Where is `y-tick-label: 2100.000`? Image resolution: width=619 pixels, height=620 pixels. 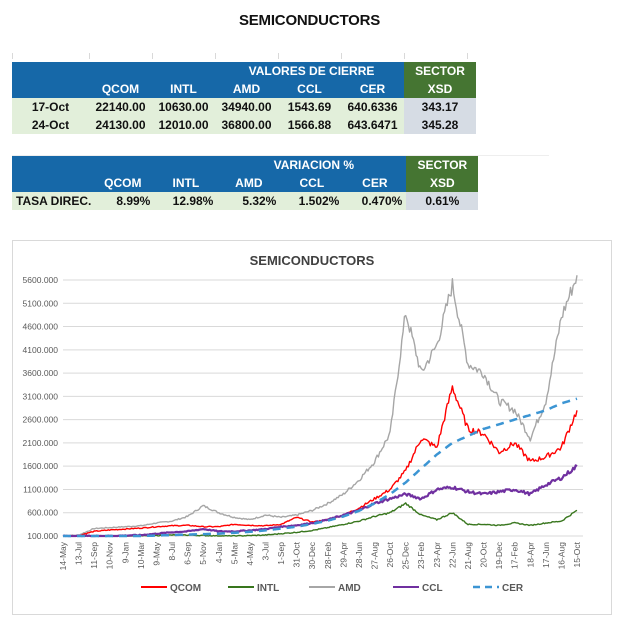
y-tick-label: 2100.000 is located at coordinates (41, 443).